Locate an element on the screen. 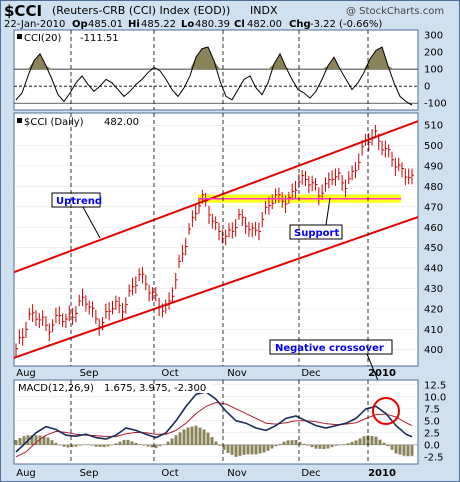 This screenshot has height=482, width=460. x-axis-label-price: Sep is located at coordinates (89, 373).